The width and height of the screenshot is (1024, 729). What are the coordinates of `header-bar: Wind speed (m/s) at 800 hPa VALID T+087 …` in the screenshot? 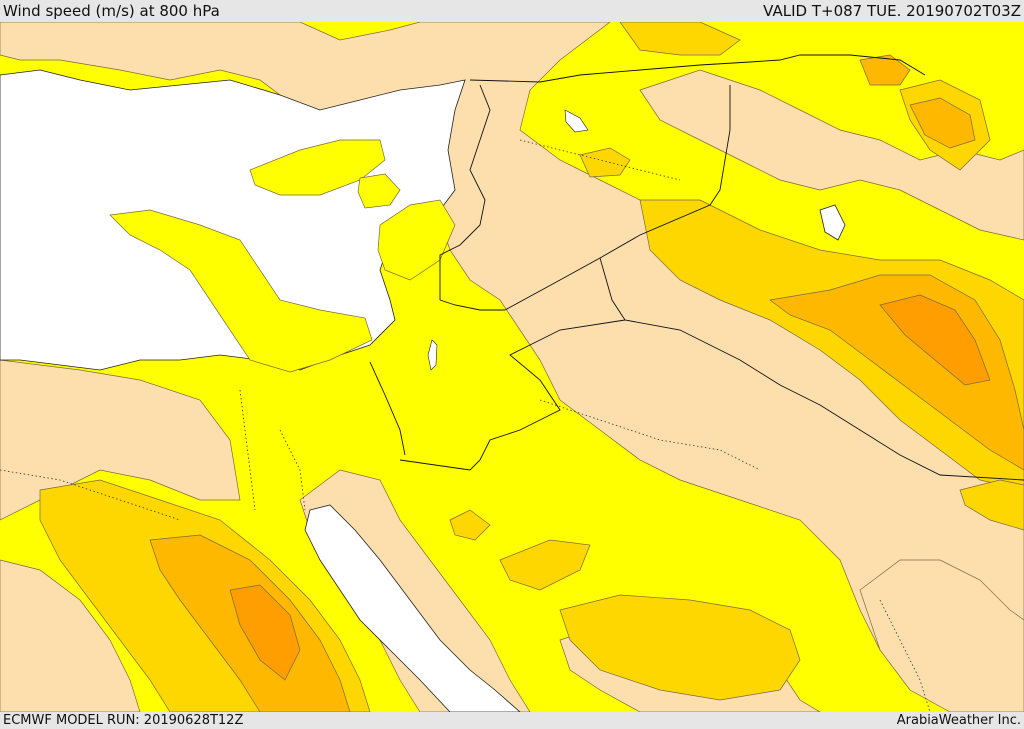 It's located at (512, 11).